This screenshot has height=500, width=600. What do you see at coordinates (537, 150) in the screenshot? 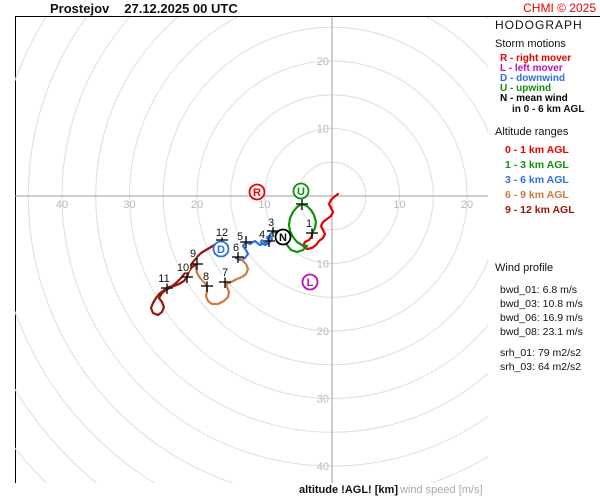
I see `altitude-range-item-0-1: 0 - 1 km AGL` at bounding box center [537, 150].